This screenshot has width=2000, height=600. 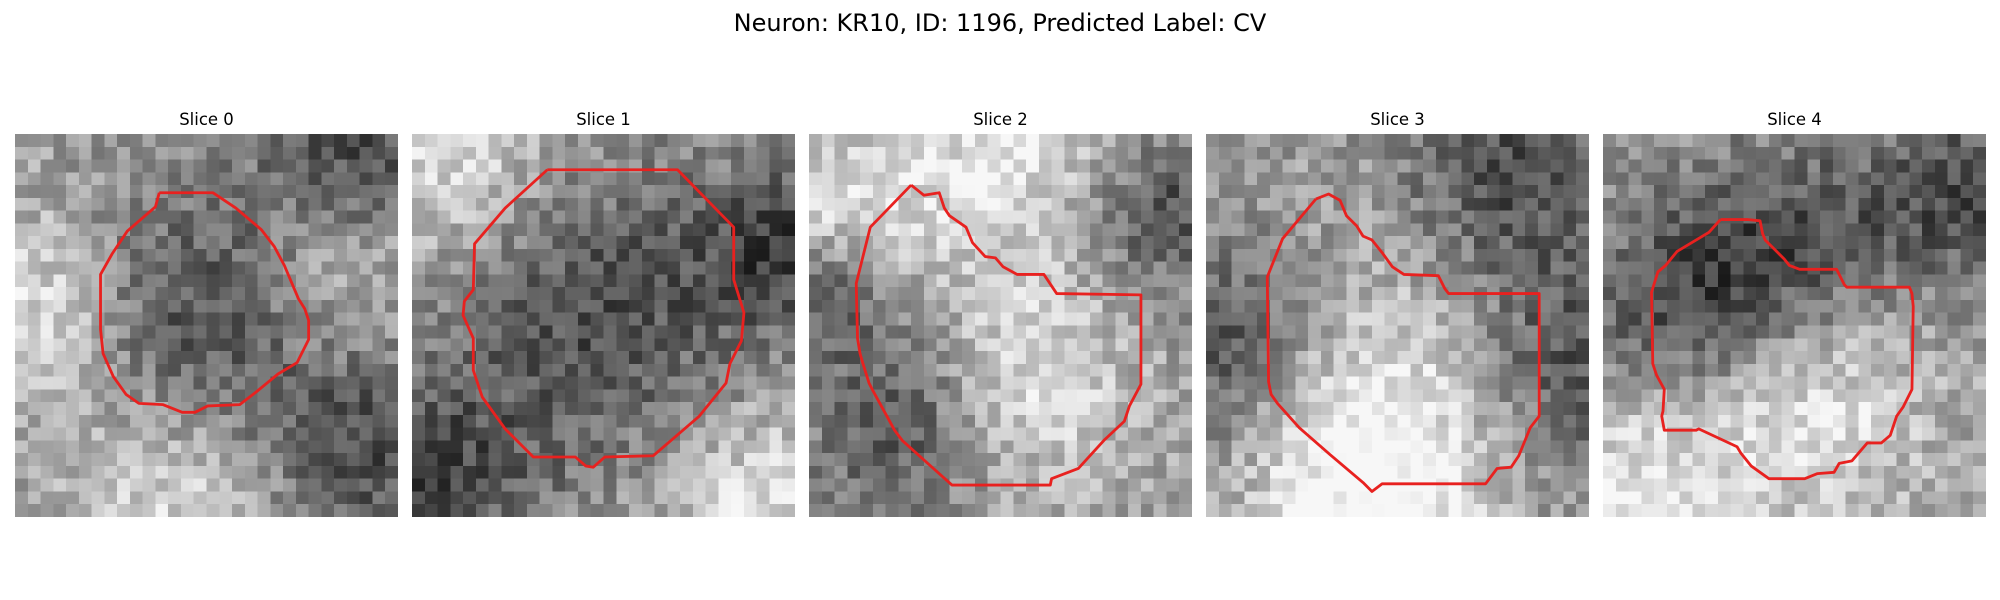 I want to click on slice-panel-3: Slice 3, so click(x=1397, y=312).